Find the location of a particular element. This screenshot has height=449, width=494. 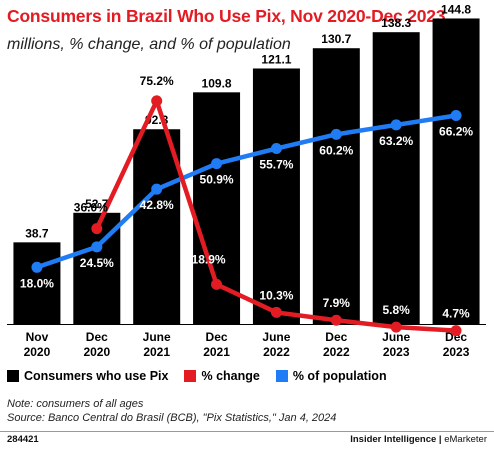

footer-divider is located at coordinates (247, 431).